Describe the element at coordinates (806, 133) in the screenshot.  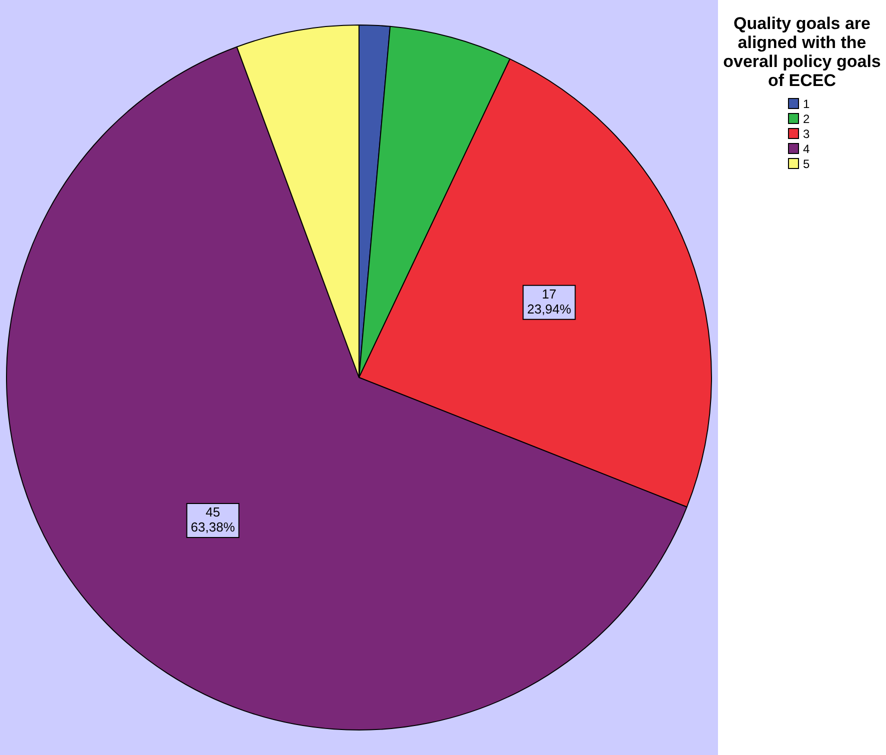
I see `legend-label: 3` at that location.